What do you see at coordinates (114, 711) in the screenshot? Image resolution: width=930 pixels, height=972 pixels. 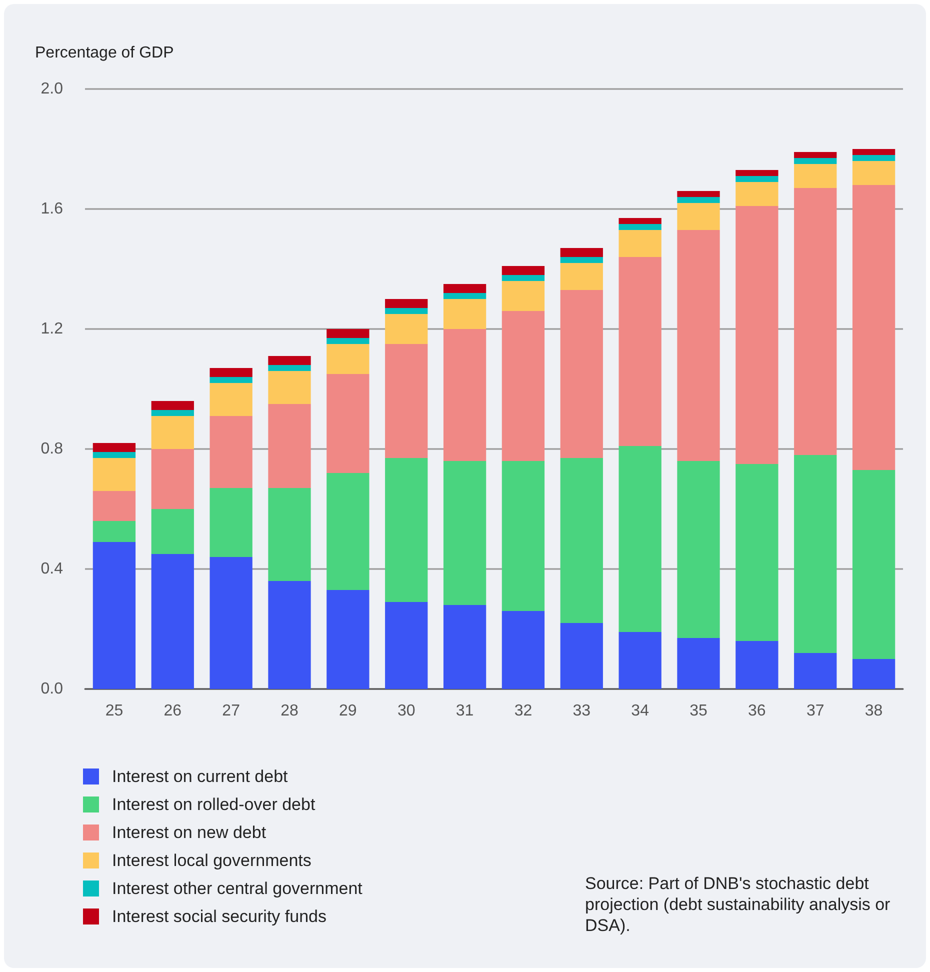 I see `x-tick-label: 25` at bounding box center [114, 711].